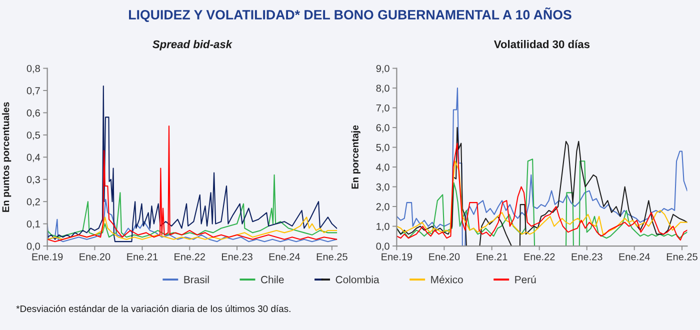  I want to click on legend-label: Perú, so click(525, 280).